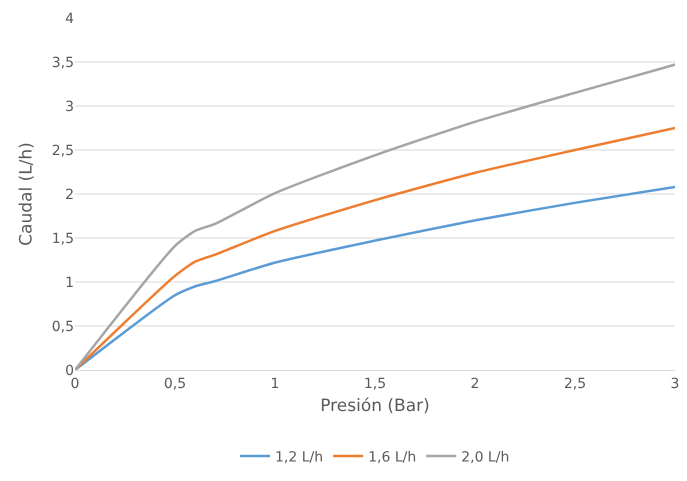 This screenshot has width=687, height=481. I want to click on y-tick-label: 3,5, so click(63, 62).